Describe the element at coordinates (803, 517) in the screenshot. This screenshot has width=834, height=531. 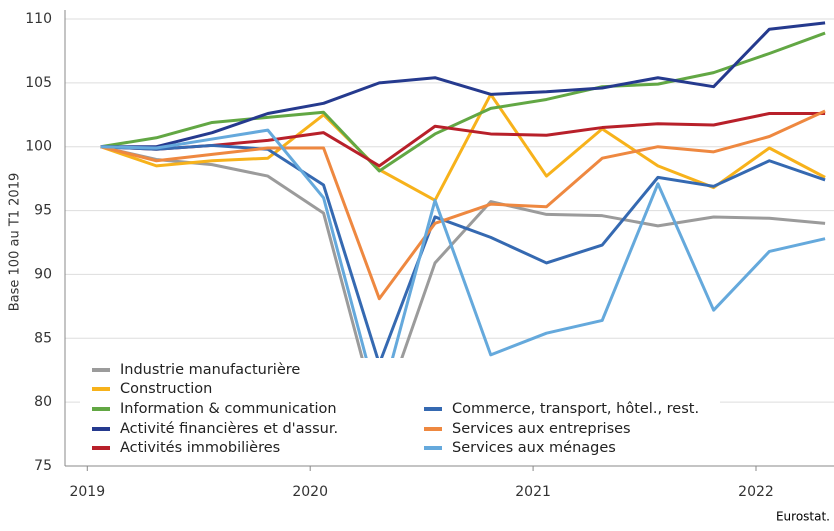
I see `source: Eurostat.` at that location.